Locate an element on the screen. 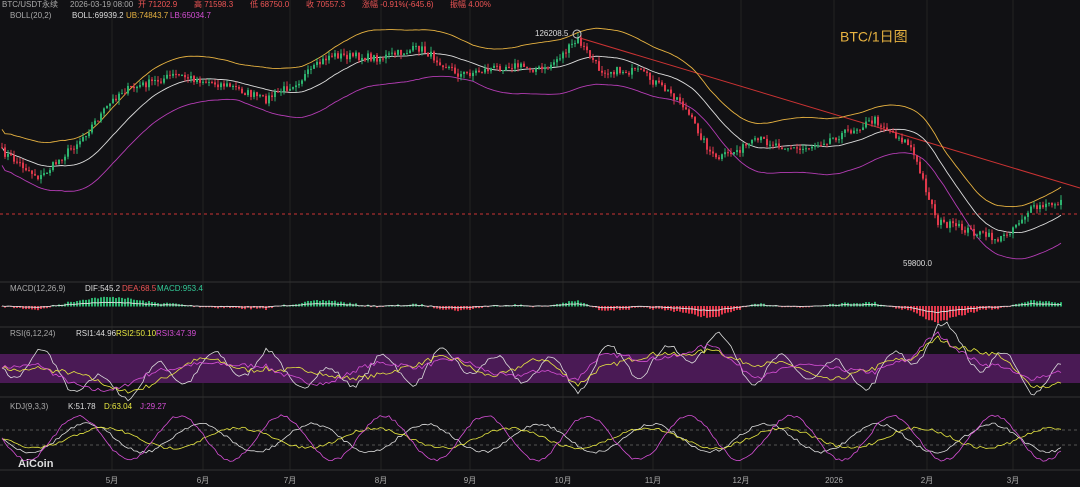 This screenshot has width=1080, height=487. rsi2: RSI2:50.10 is located at coordinates (136, 333).